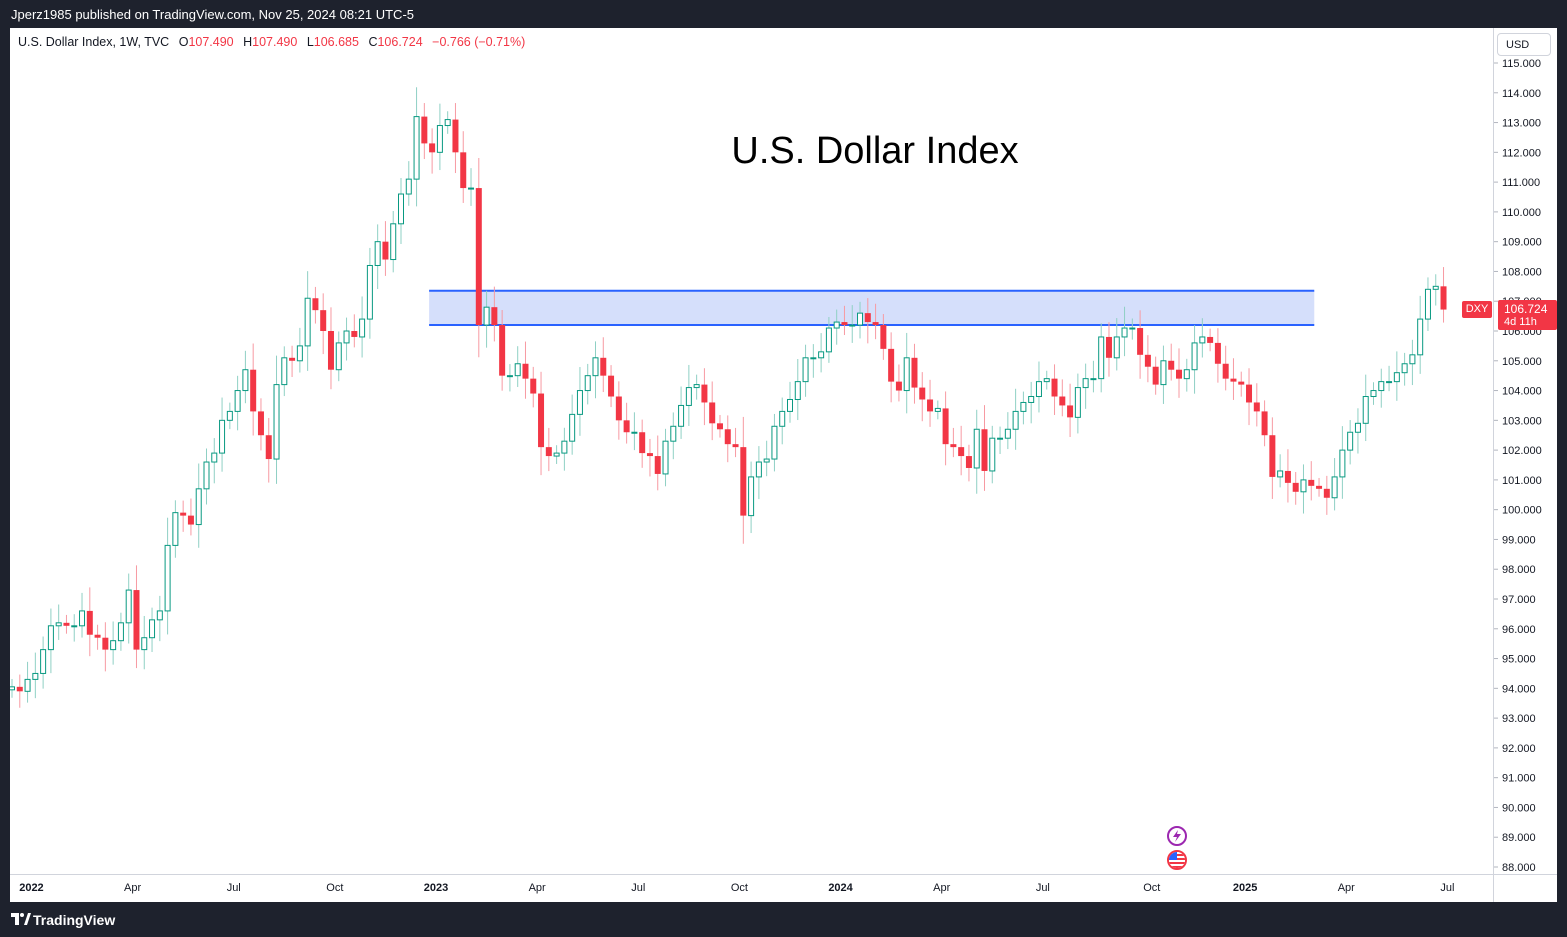 This screenshot has height=937, width=1567. What do you see at coordinates (334, 888) in the screenshot?
I see `time-axis-label: Oct` at bounding box center [334, 888].